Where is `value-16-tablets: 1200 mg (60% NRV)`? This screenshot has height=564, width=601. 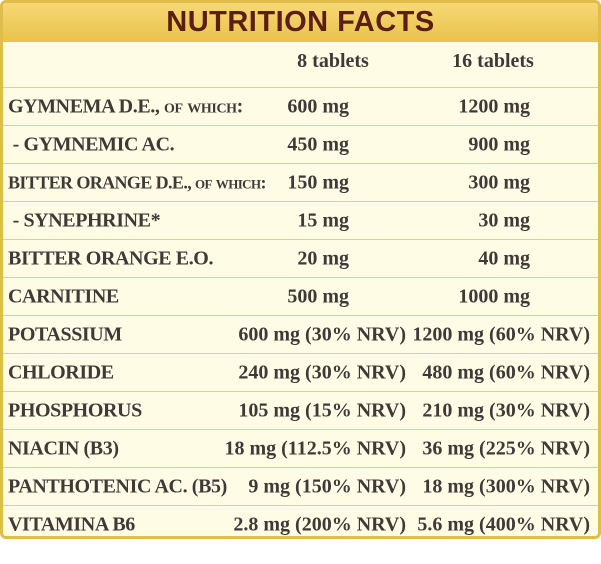 value-16-tablets: 1200 mg (60% NRV) is located at coordinates (501, 334).